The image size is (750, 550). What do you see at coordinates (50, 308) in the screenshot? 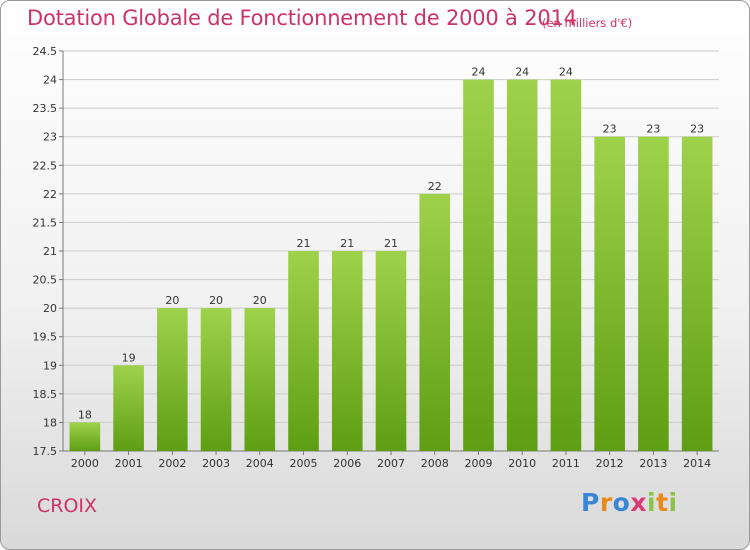
I see `y-tick-label: 20` at bounding box center [50, 308].